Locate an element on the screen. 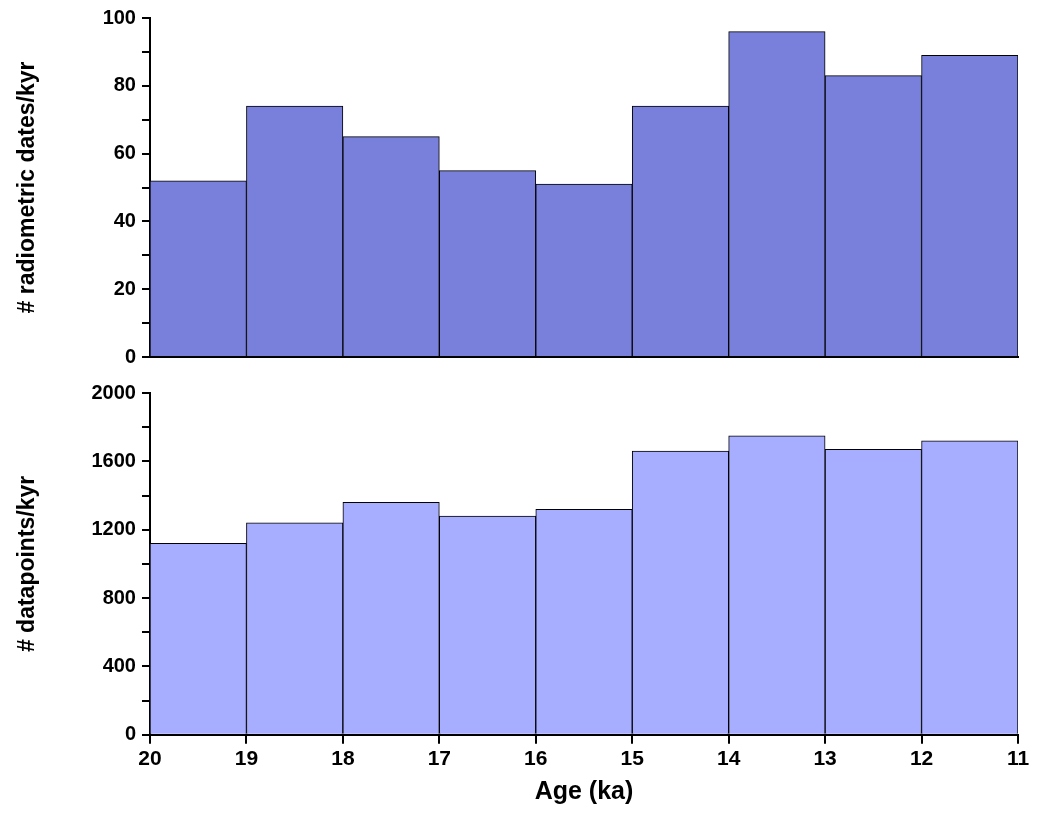 The height and width of the screenshot is (815, 1040). x-tick-label: 18 is located at coordinates (343, 758).